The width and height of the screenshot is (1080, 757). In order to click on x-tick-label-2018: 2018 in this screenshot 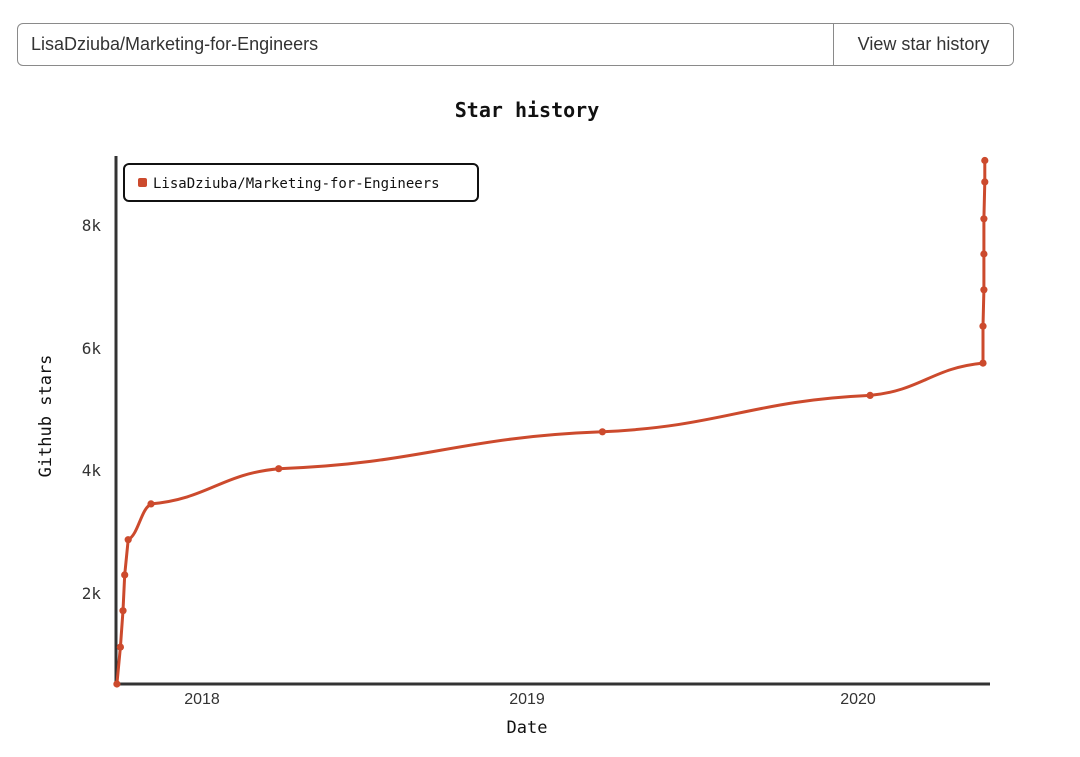, I will do `click(202, 699)`.